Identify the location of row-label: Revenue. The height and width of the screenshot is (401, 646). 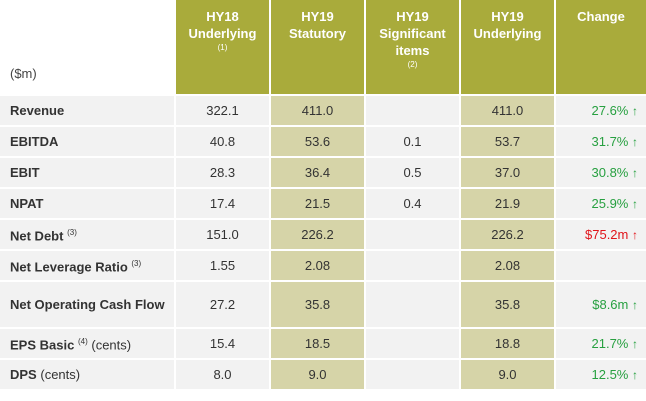
(87, 109).